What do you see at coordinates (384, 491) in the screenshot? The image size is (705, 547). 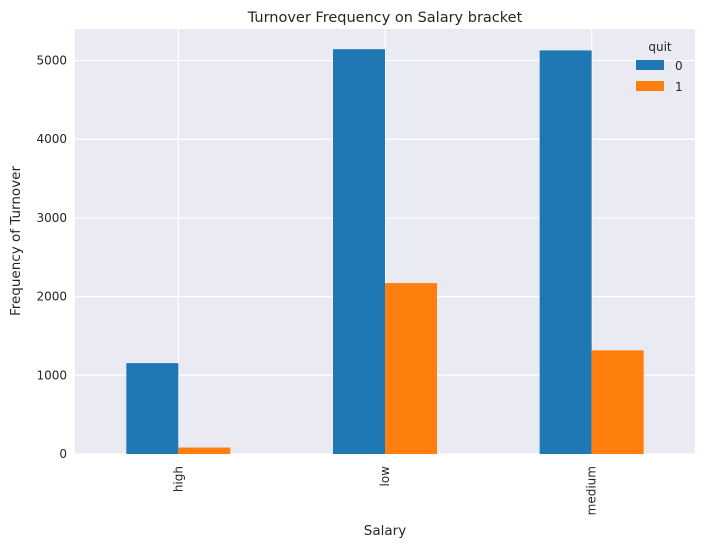 I see `x-tick-labels: high low medium` at bounding box center [384, 491].